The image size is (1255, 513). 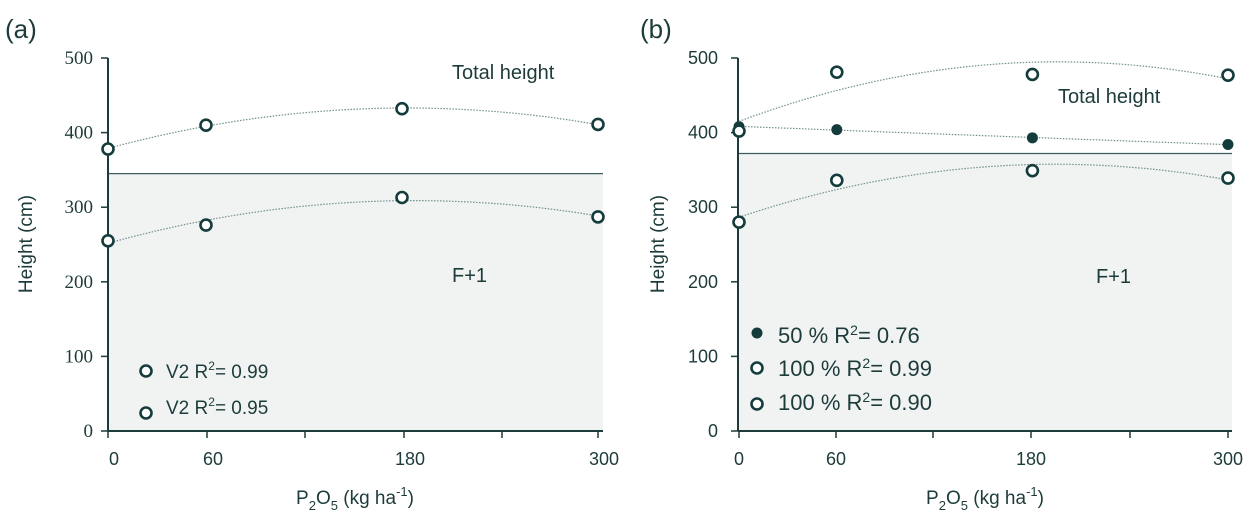 I want to click on legend-label-part: = 0.76, so click(x=889, y=335).